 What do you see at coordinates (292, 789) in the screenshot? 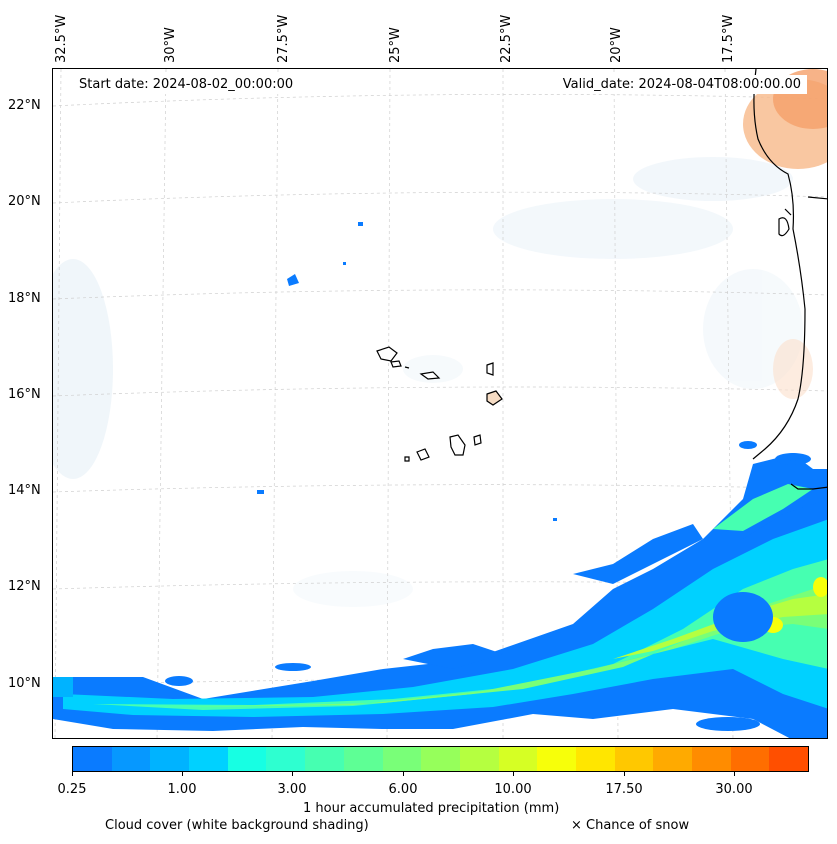
I see `colorbar-tick-3-00: 3.00` at bounding box center [292, 789].